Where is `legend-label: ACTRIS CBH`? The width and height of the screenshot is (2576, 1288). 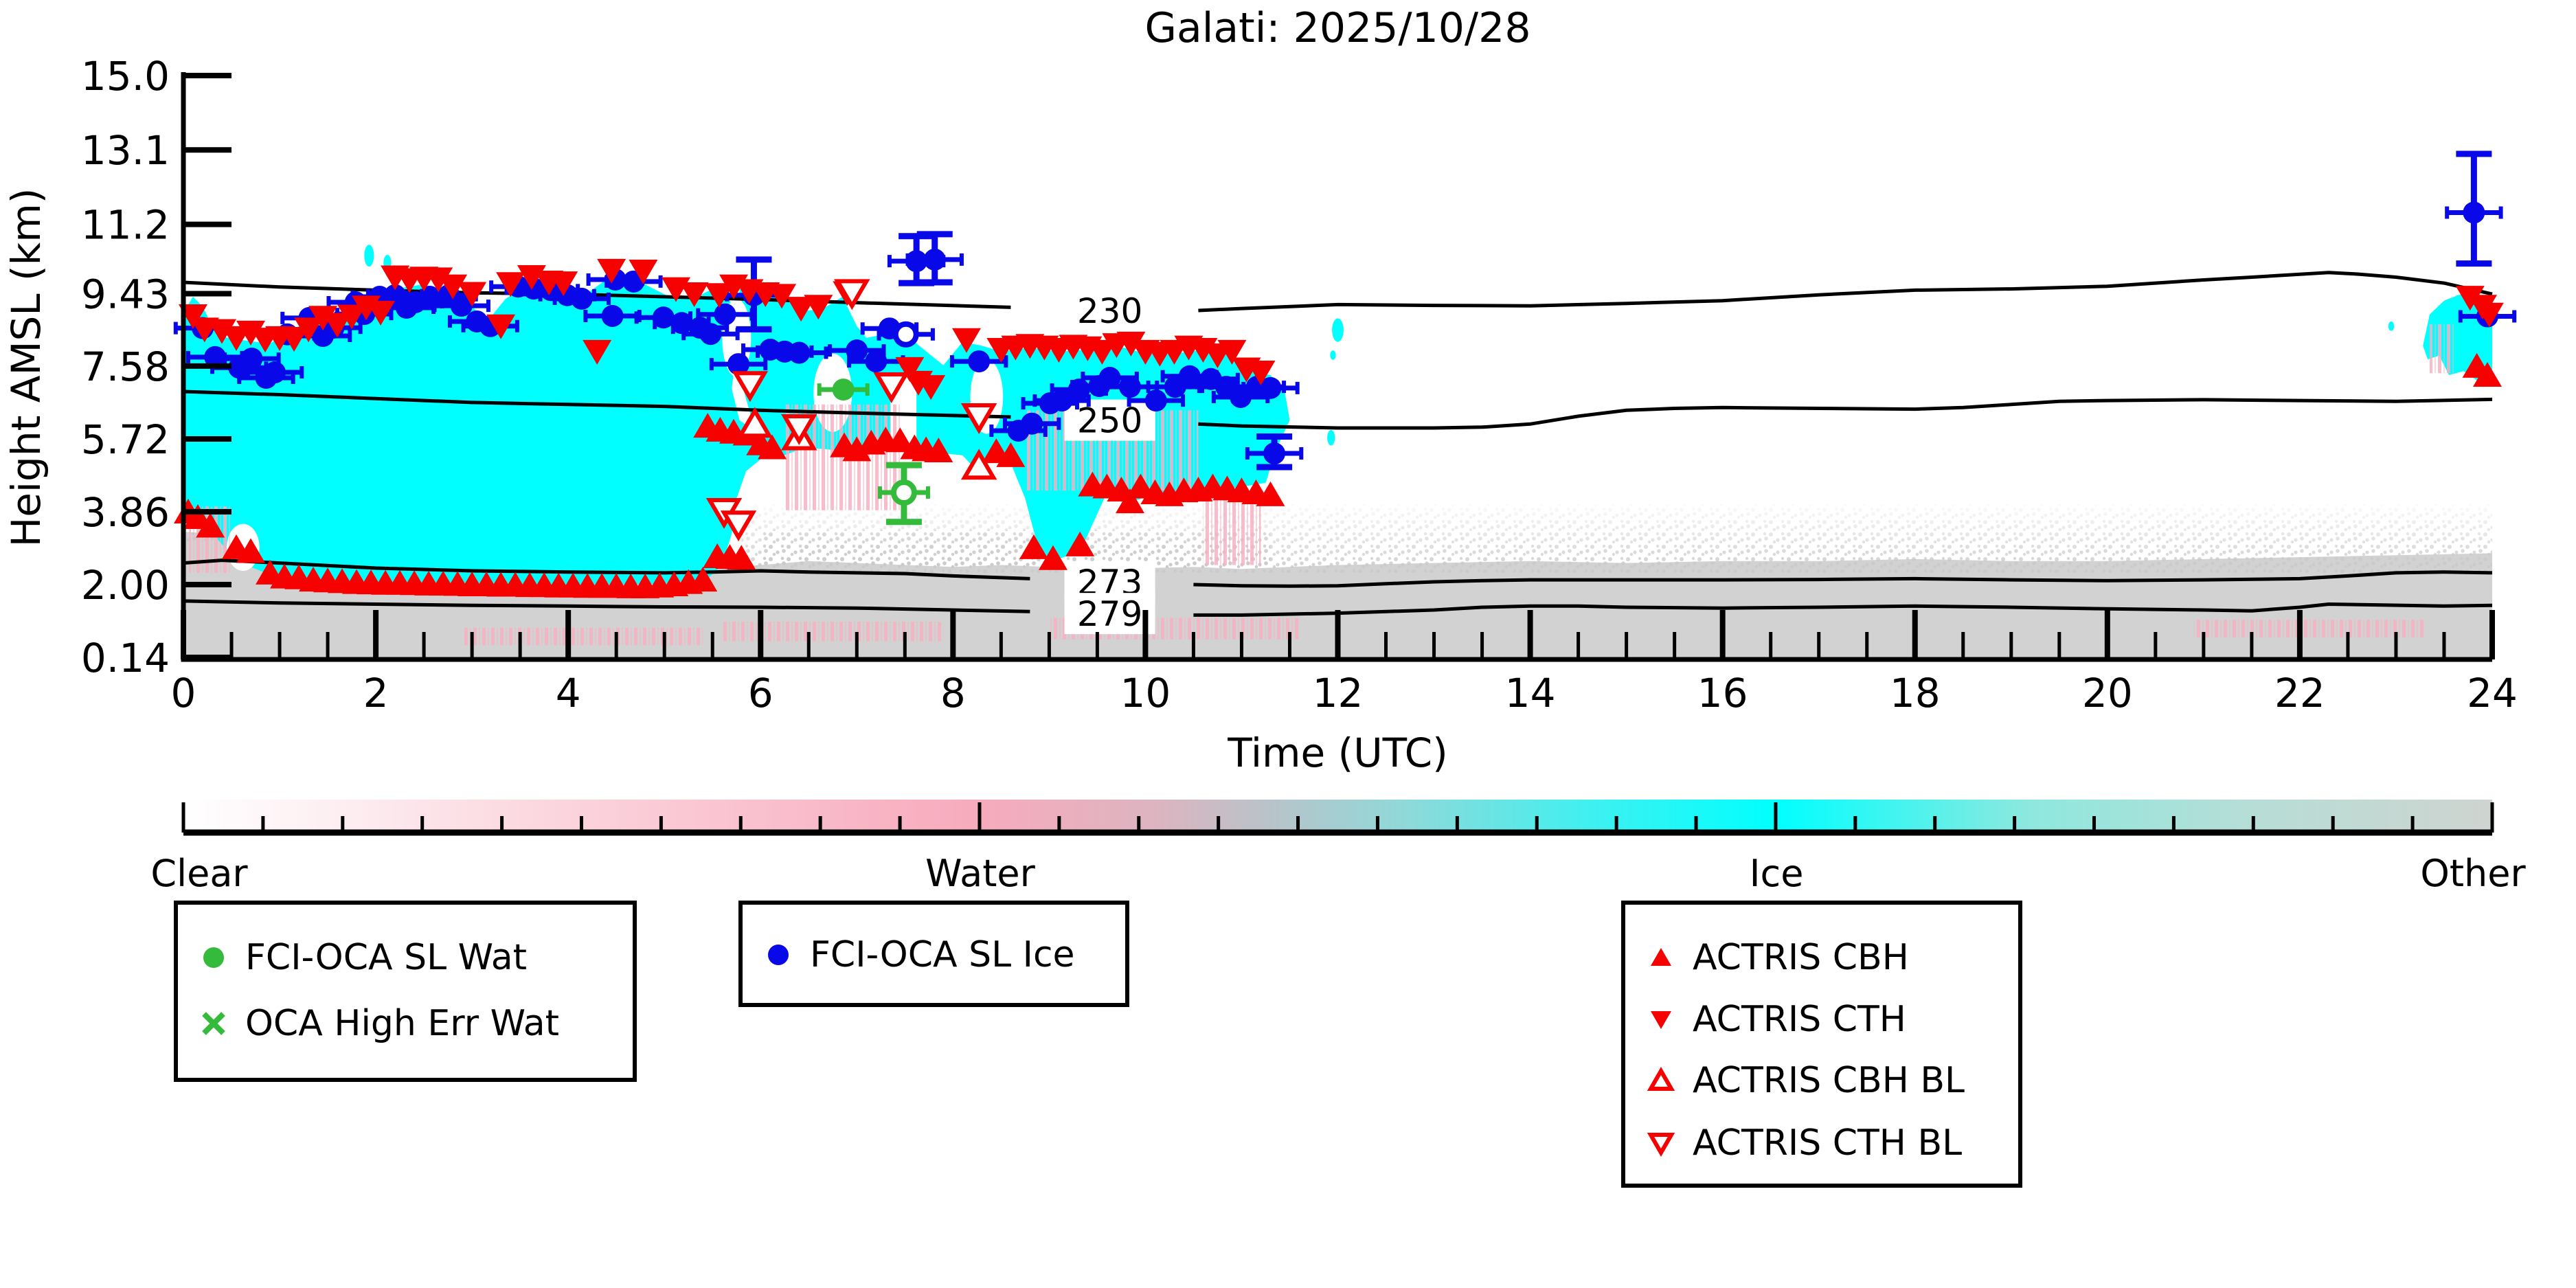
legend-label: ACTRIS CBH is located at coordinates (1801, 957).